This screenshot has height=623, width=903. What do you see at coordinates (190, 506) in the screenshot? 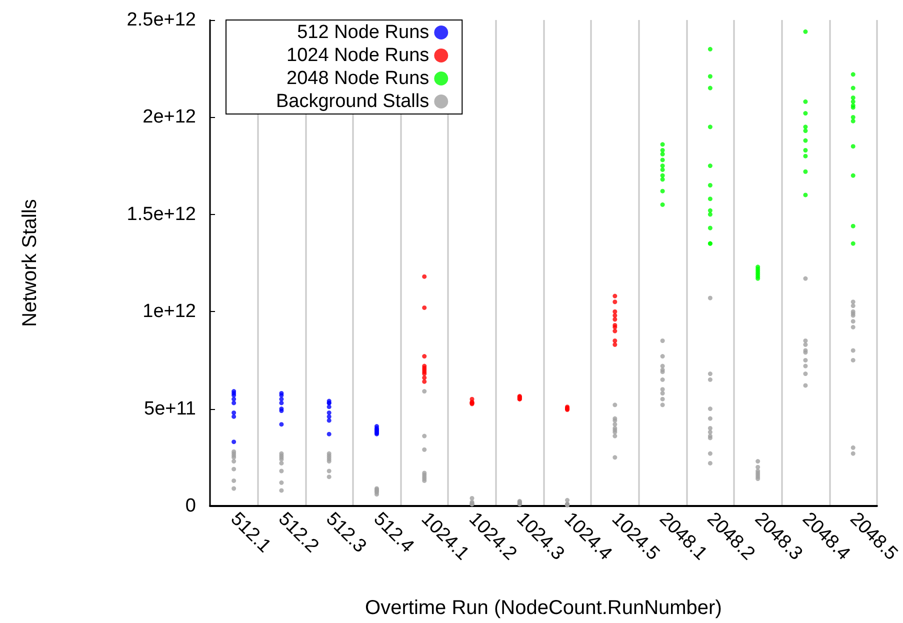
I see `y-tick-label: 0` at bounding box center [190, 506].